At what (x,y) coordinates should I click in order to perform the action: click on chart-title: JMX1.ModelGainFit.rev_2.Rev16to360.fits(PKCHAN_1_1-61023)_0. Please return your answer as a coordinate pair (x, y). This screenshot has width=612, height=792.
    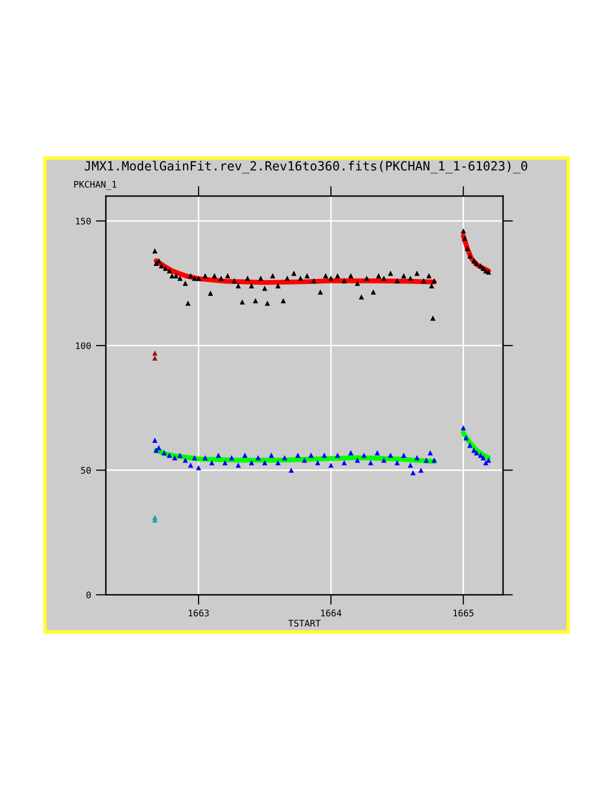
    Looking at the image, I should click on (306, 167).